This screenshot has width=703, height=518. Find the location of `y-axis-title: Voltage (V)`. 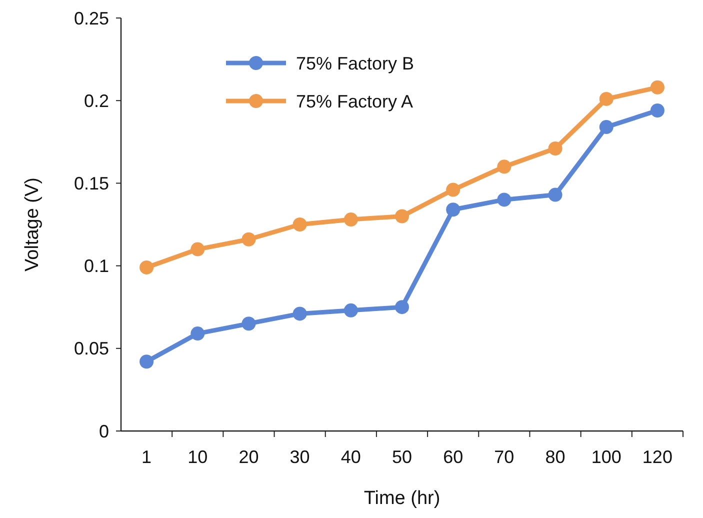

y-axis-title: Voltage (V) is located at coordinates (32, 225).